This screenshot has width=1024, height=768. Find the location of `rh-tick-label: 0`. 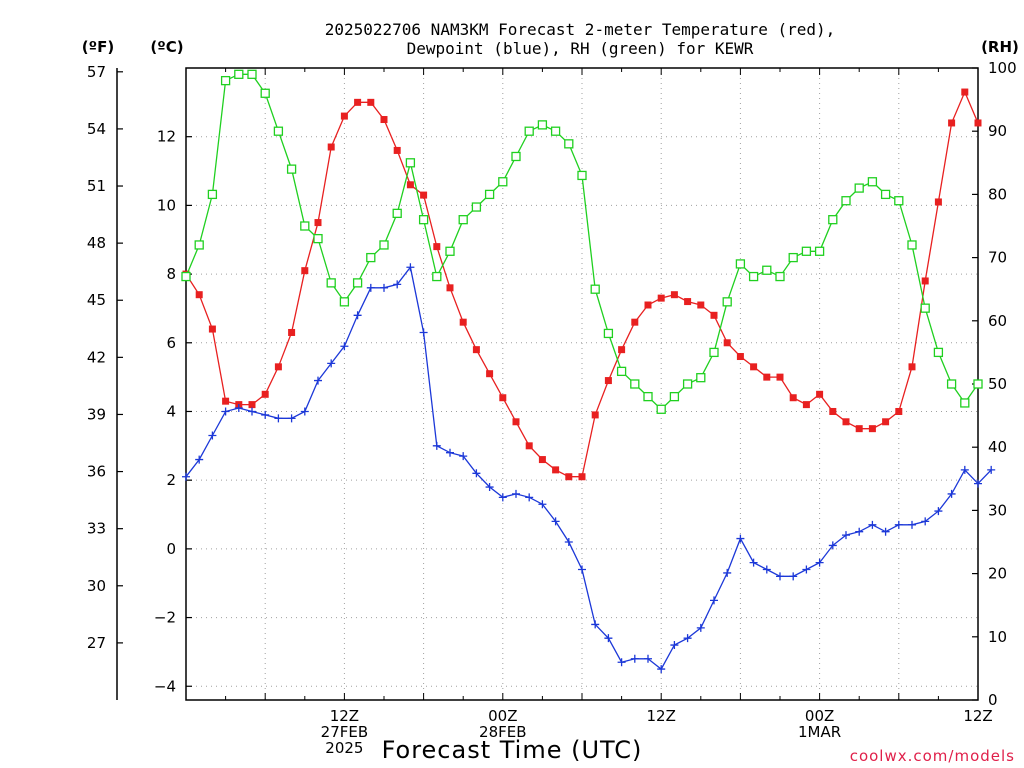

rh-tick-label: 0 is located at coordinates (993, 700).